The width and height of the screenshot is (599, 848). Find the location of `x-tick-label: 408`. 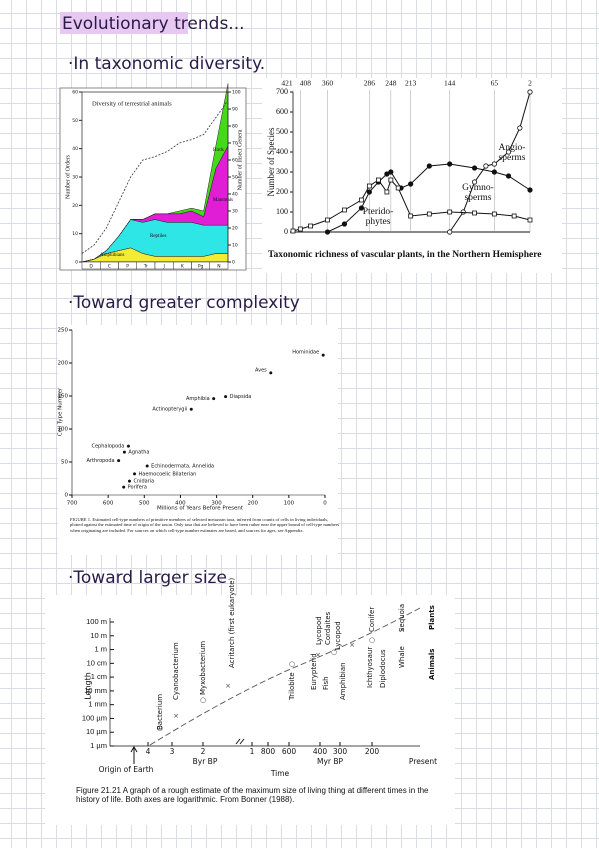

x-tick-label: 408 is located at coordinates (306, 83).